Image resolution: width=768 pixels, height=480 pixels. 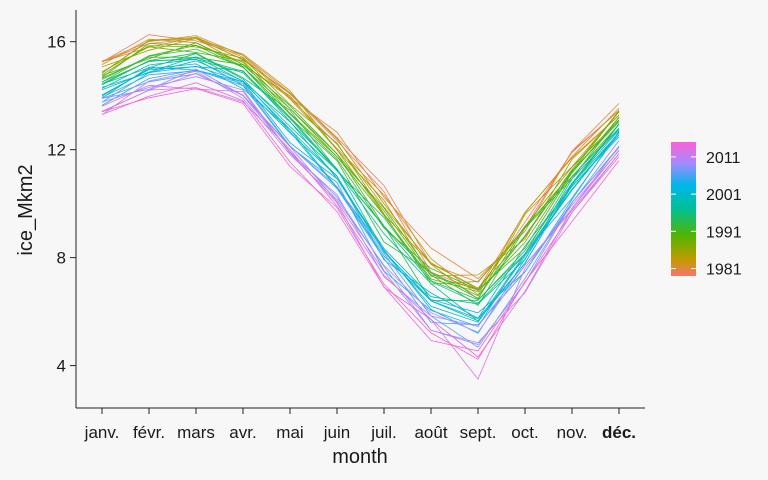 I want to click on x-tick-label: juil., so click(x=383, y=432).